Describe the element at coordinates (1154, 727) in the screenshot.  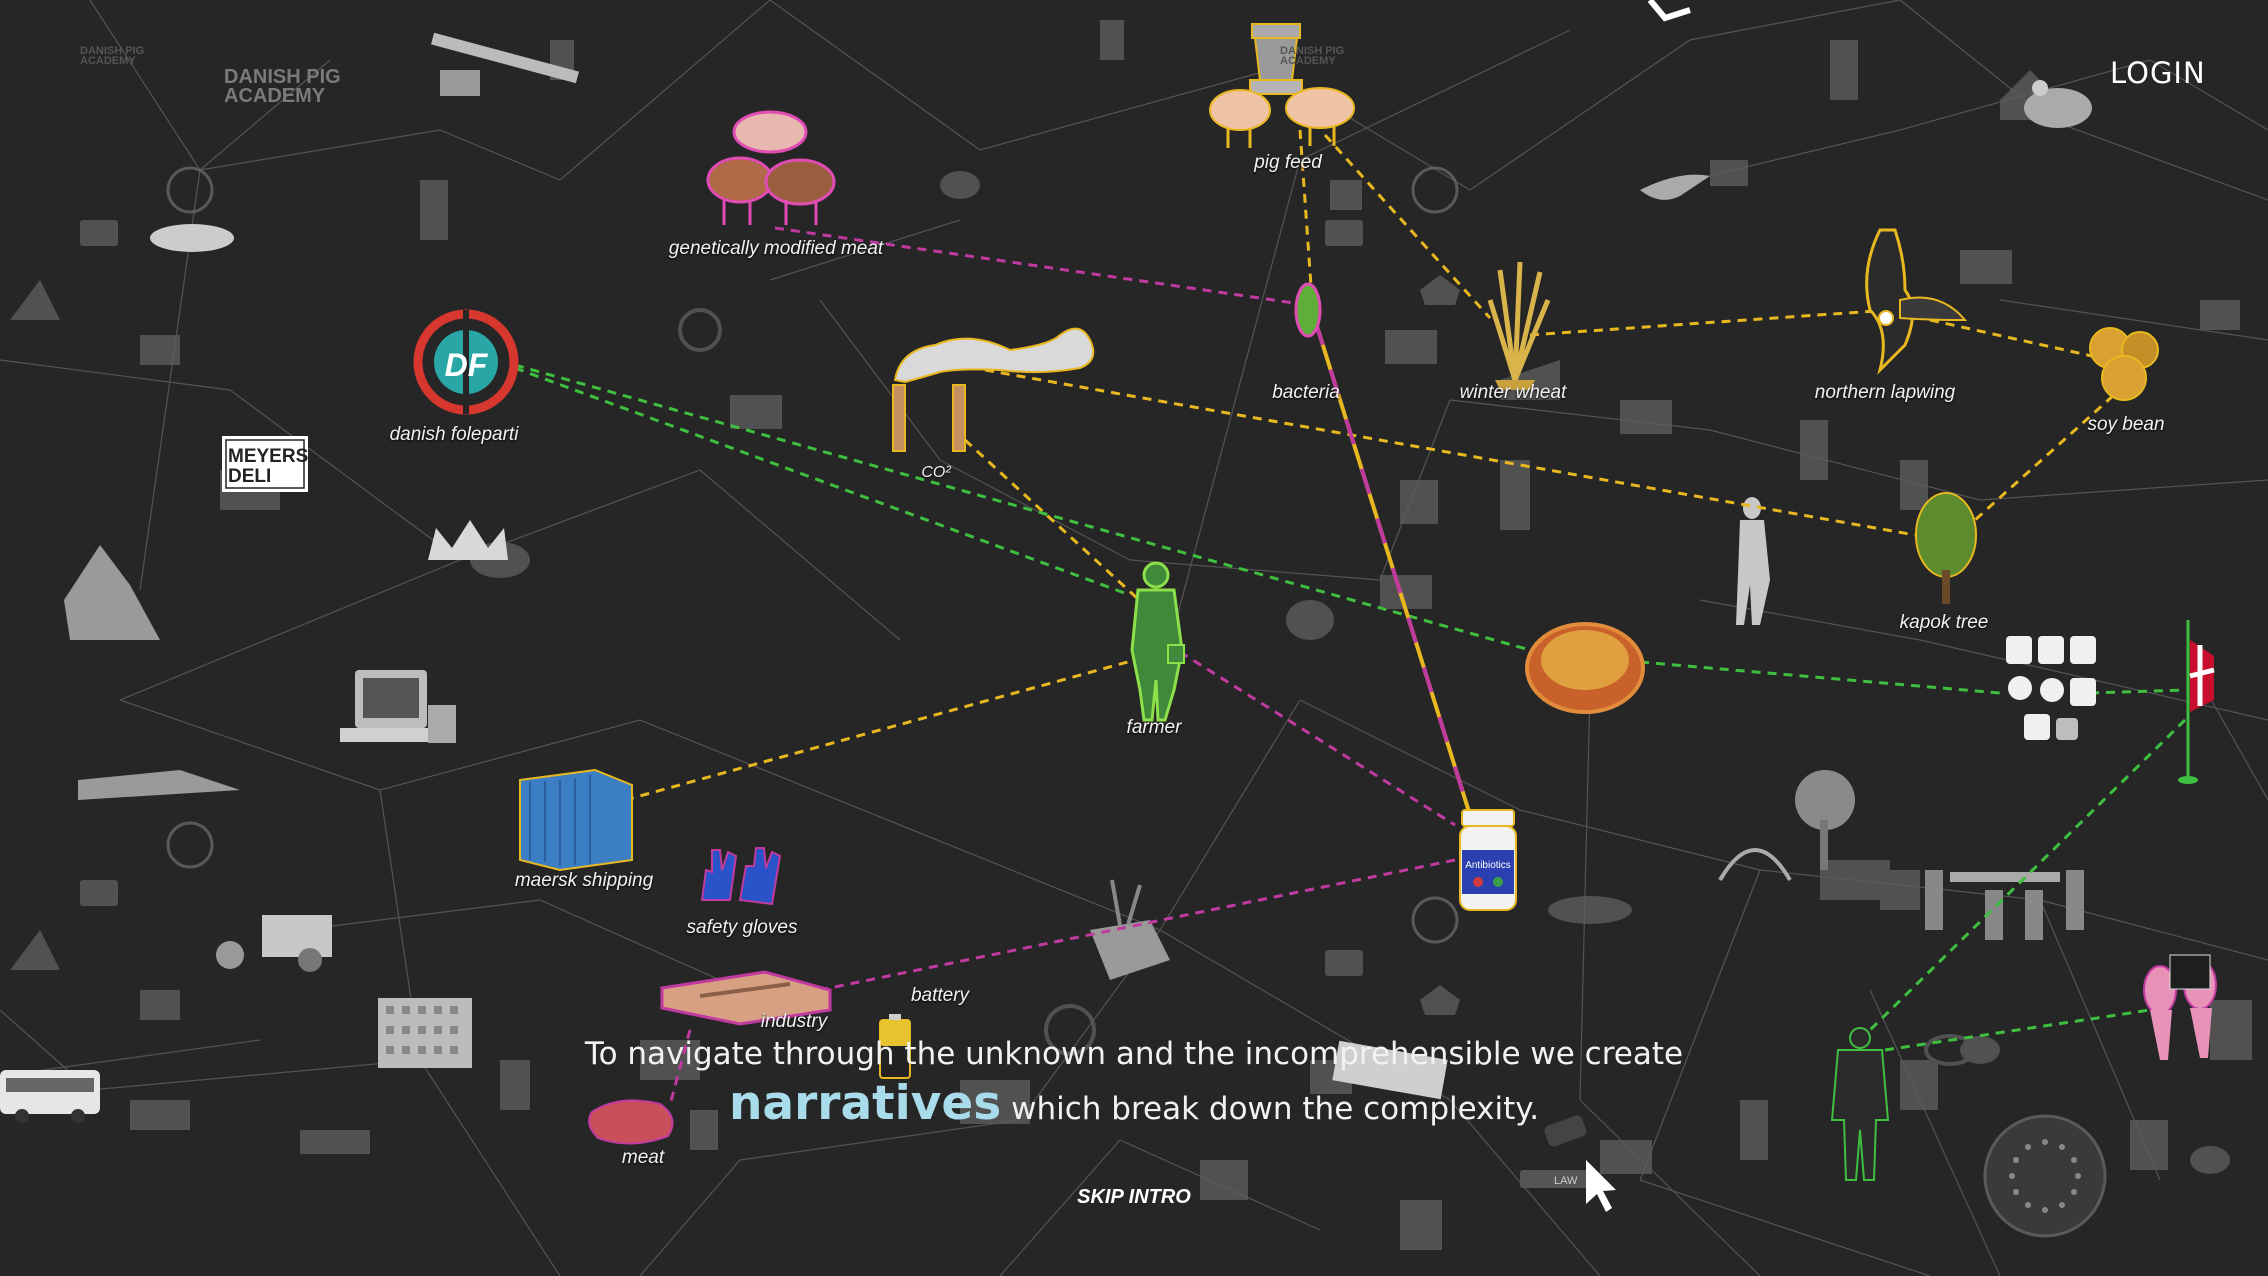
I see `label-farmer: farmer` at that location.